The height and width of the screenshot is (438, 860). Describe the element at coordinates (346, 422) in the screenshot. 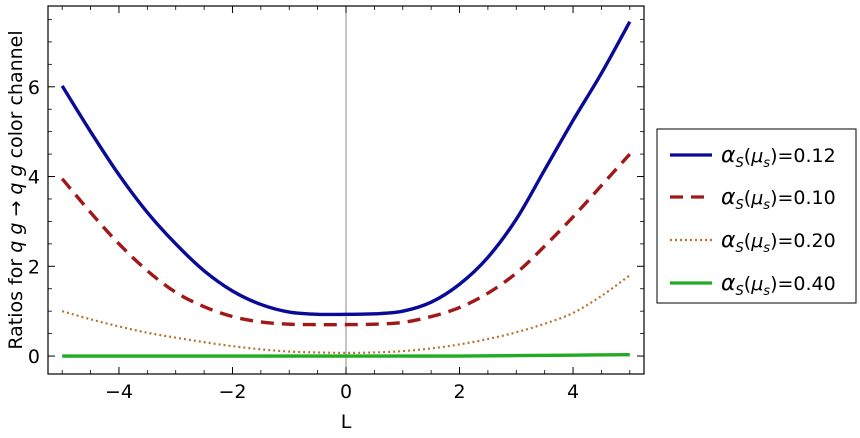

I see `x-axis-title: L` at that location.